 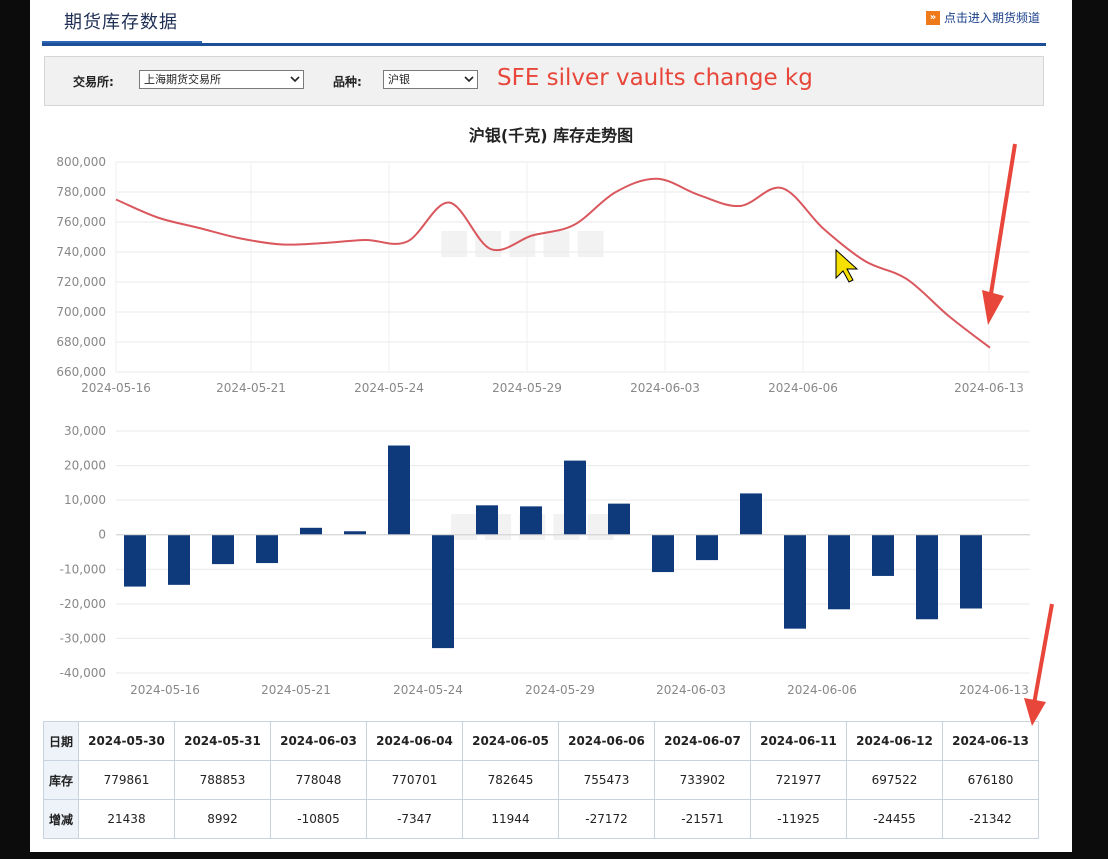 What do you see at coordinates (318, 780) in the screenshot?
I see `table-cell-stock: 778048` at bounding box center [318, 780].